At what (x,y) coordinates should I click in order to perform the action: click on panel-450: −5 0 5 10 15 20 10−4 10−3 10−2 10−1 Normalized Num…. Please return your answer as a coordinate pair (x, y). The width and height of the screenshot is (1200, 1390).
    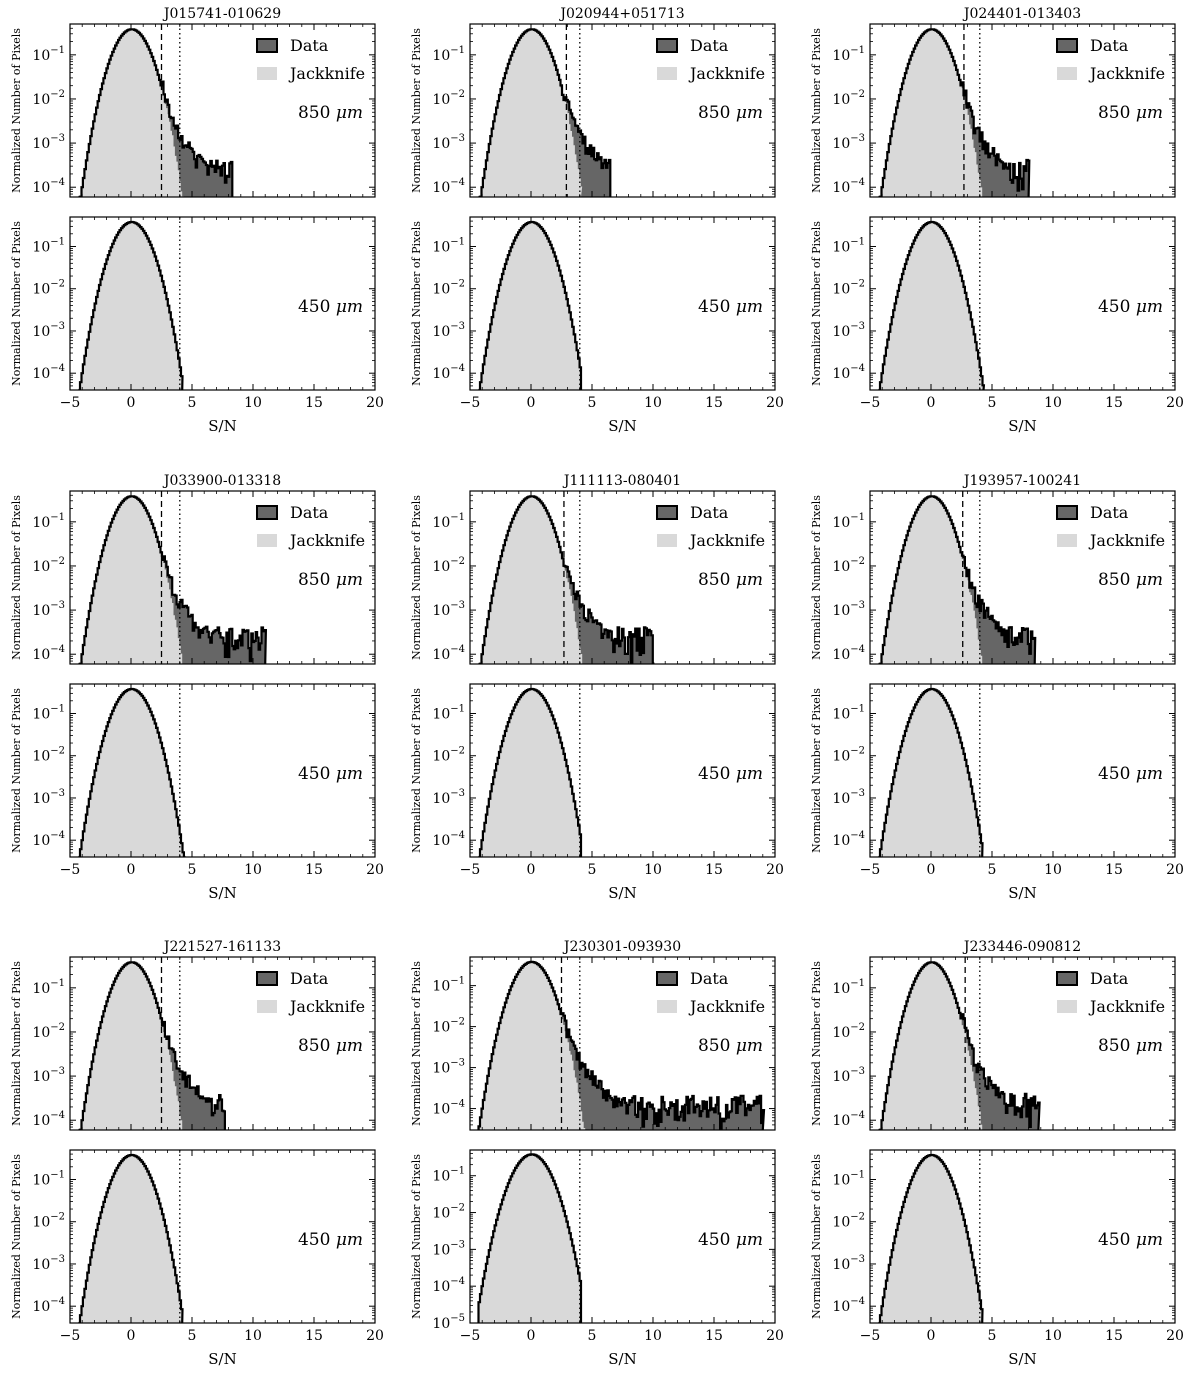
    Looking at the image, I should click on (597, 325).